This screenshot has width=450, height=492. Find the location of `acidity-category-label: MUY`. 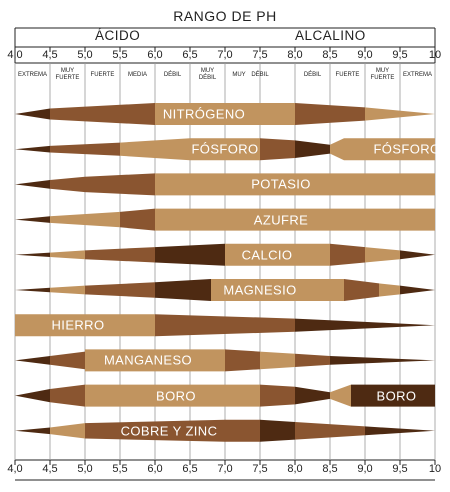

acidity-category-label: MUY is located at coordinates (239, 75).